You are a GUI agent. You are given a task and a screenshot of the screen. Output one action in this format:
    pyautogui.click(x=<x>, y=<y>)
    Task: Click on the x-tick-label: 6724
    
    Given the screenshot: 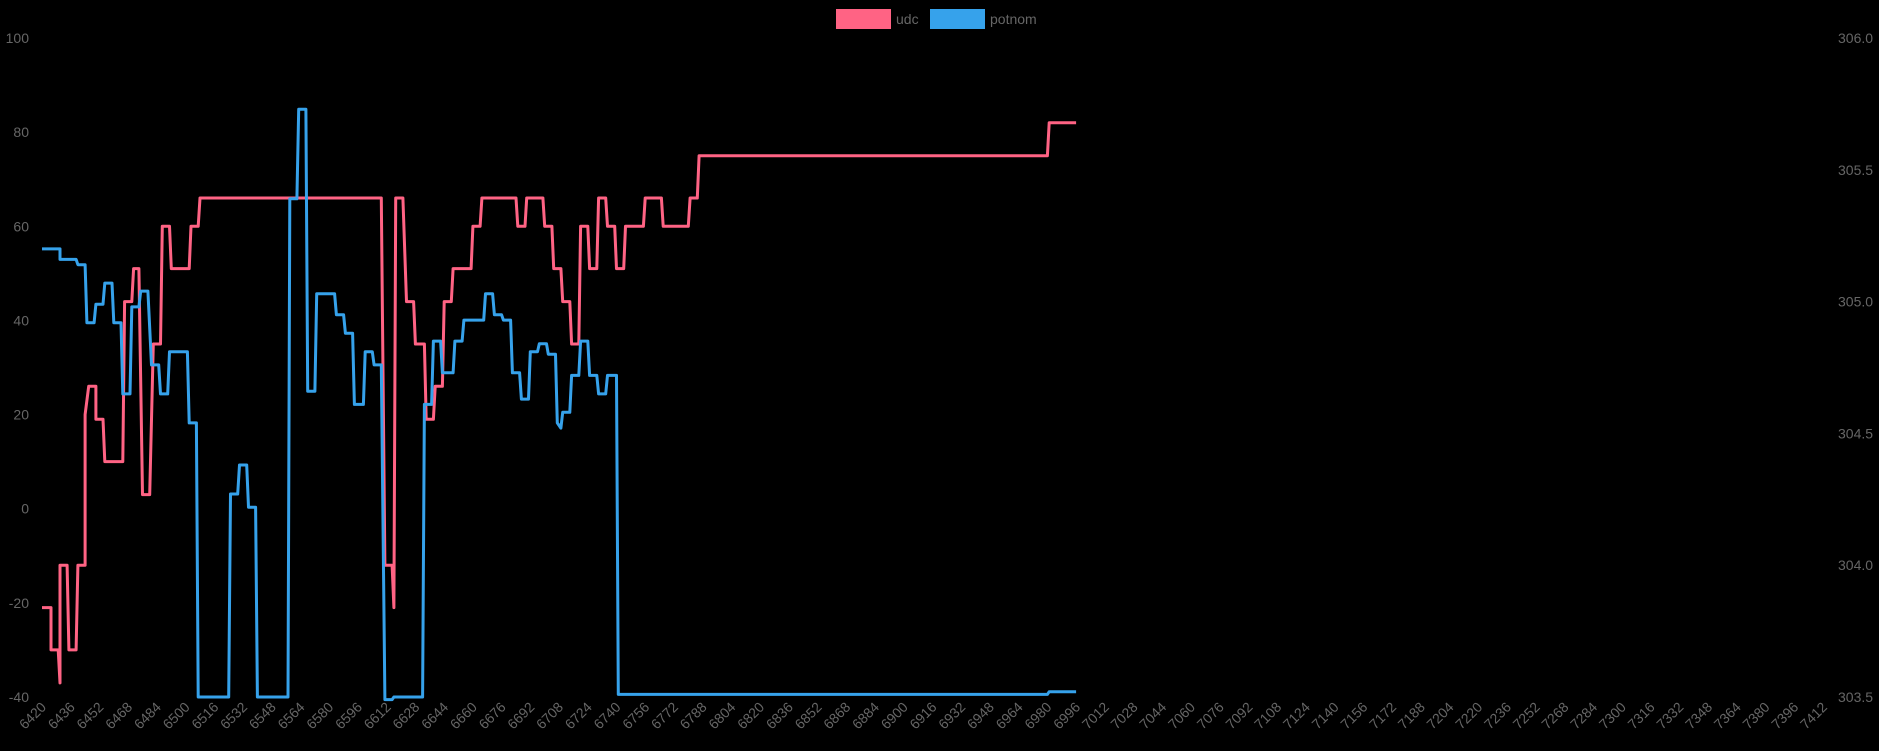 What is the action you would take?
    pyautogui.click(x=578, y=715)
    